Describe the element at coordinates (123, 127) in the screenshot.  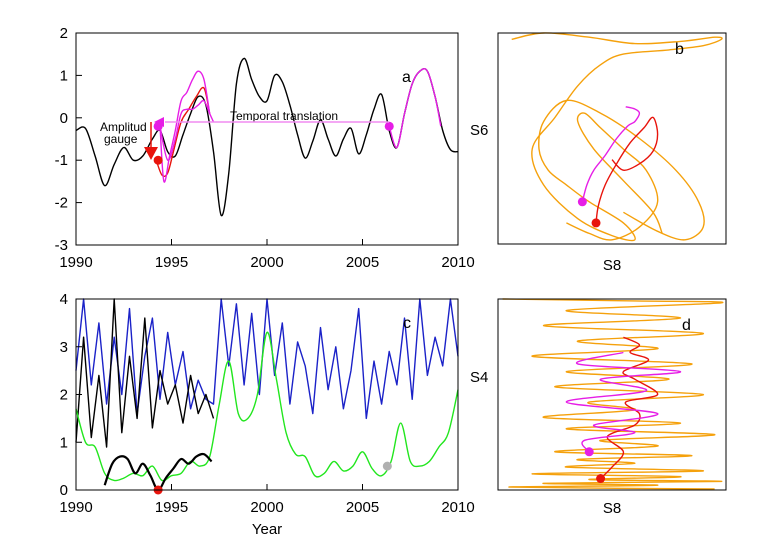
I see `amplitude-annotation-line1: Amplitud` at that location.